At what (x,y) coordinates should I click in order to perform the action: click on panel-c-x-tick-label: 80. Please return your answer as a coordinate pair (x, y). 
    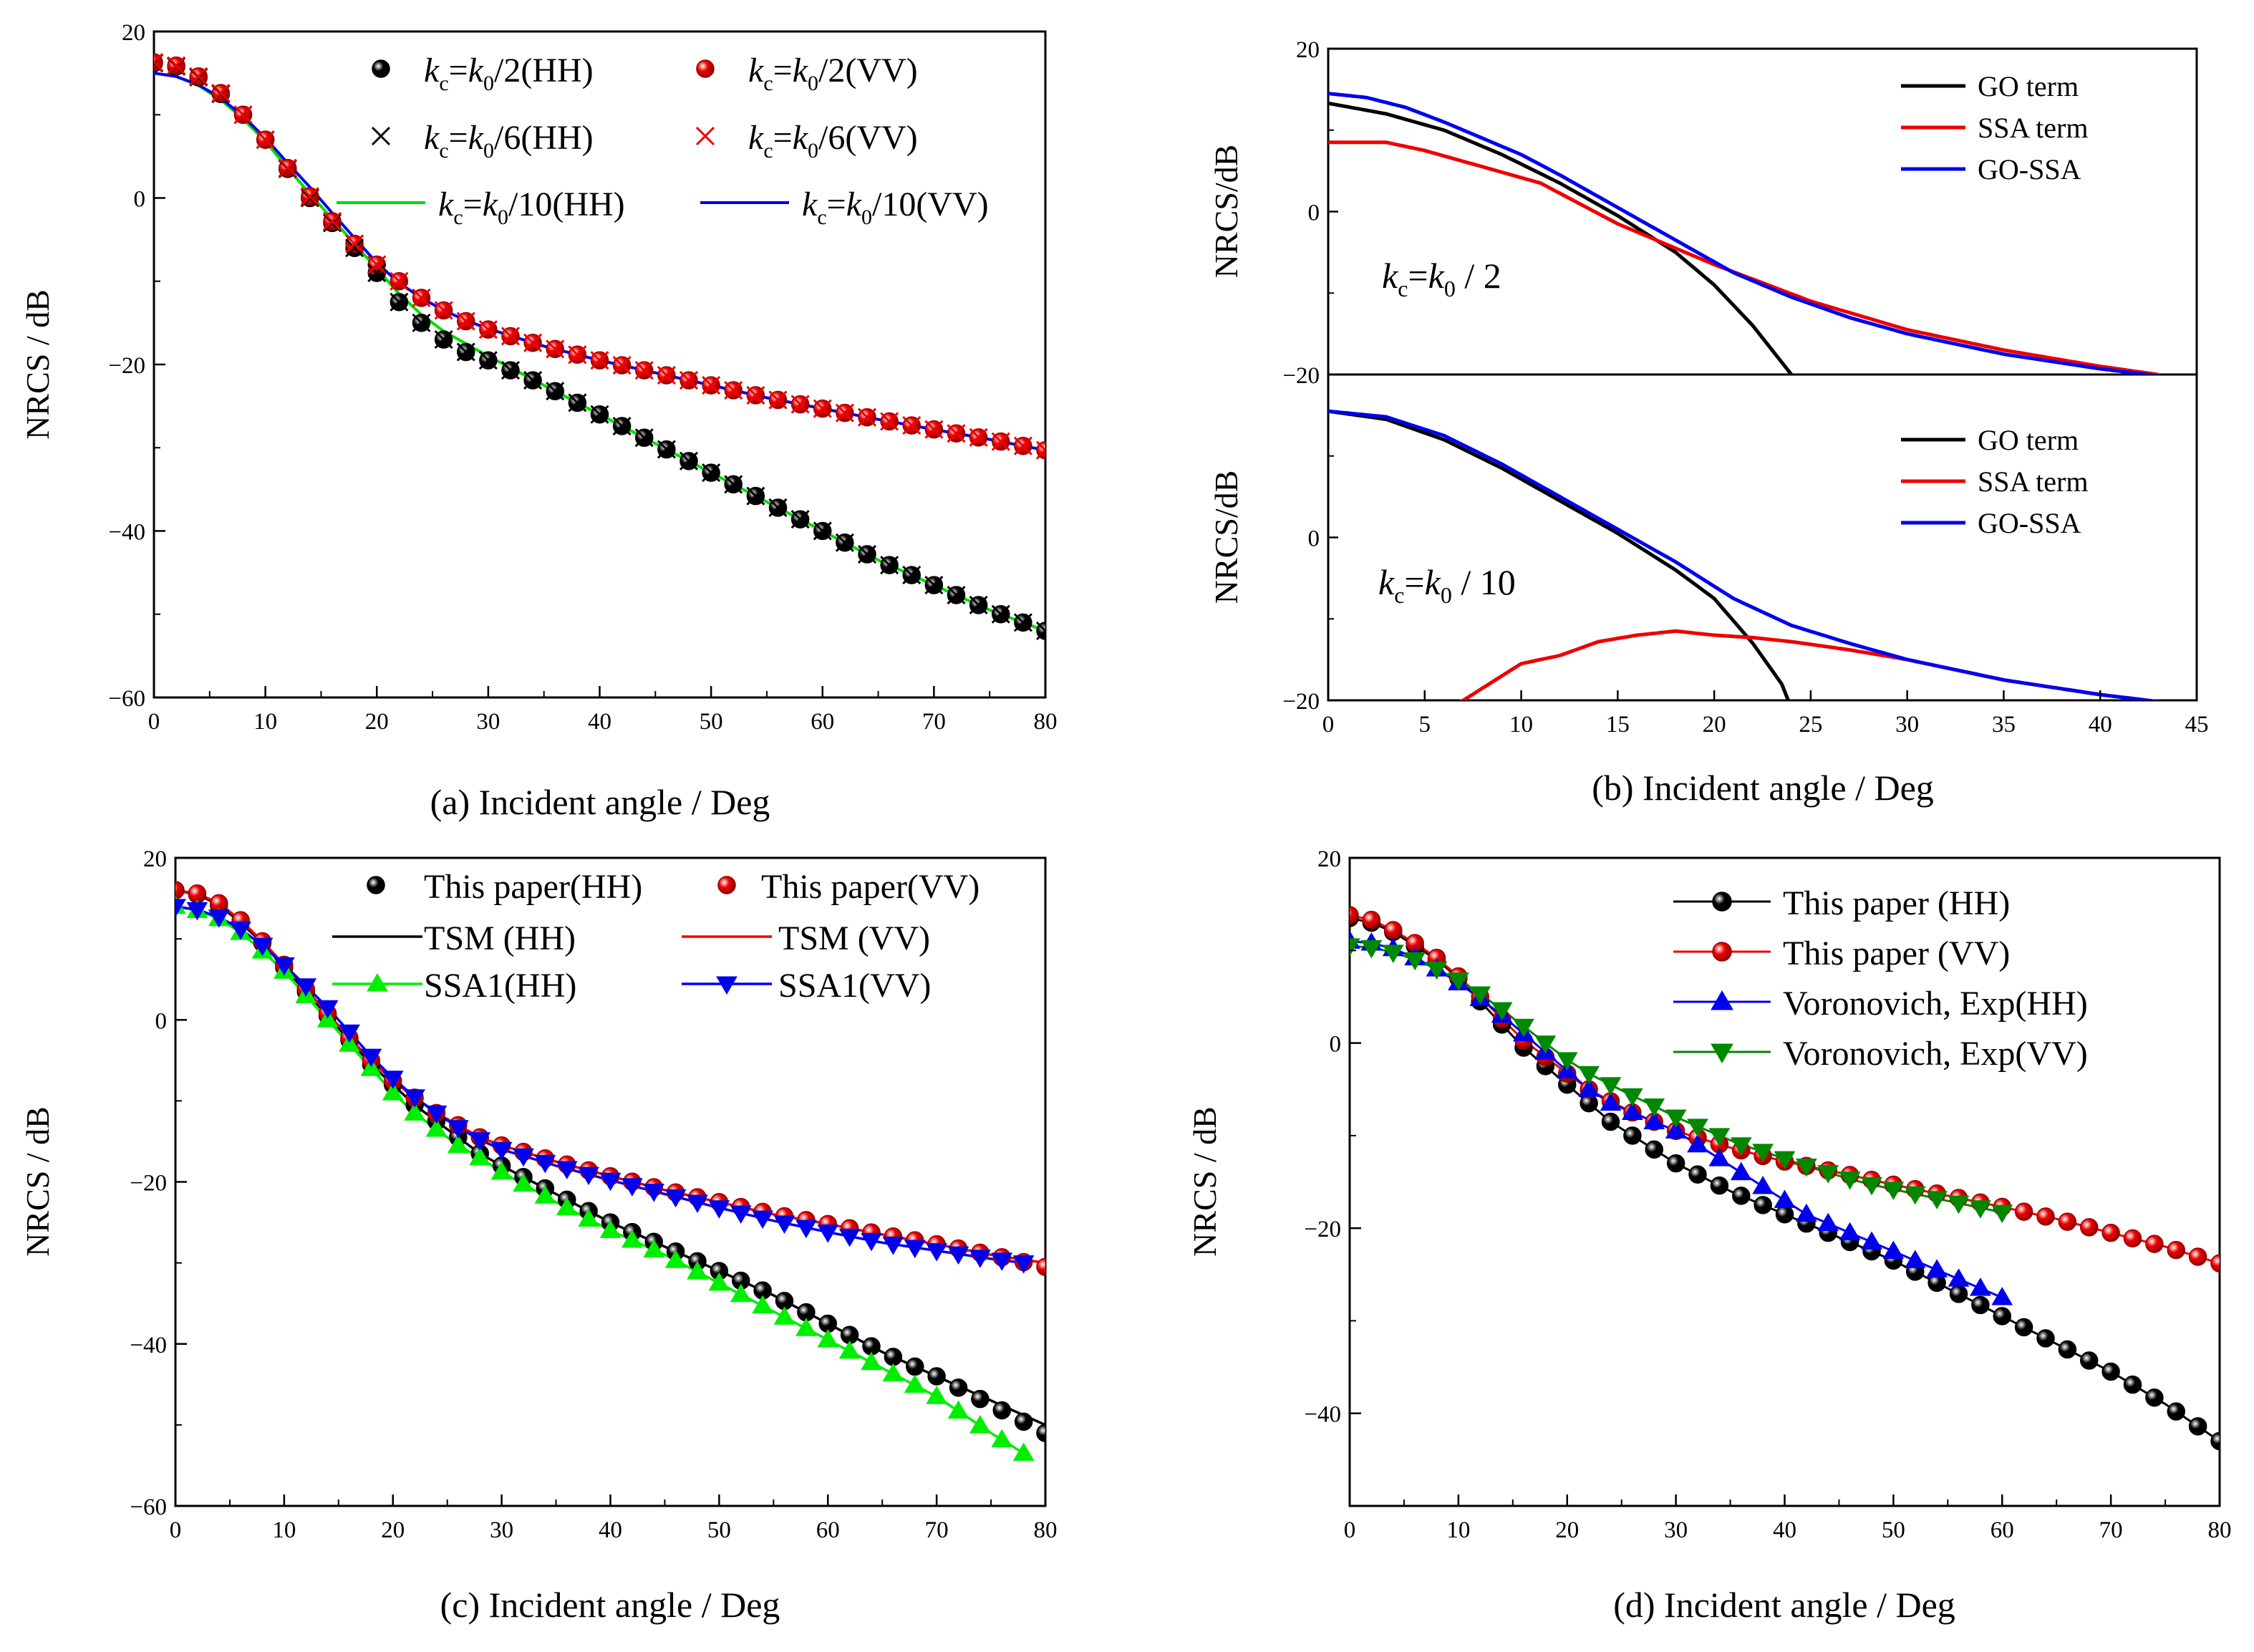
    Looking at the image, I should click on (1046, 1530).